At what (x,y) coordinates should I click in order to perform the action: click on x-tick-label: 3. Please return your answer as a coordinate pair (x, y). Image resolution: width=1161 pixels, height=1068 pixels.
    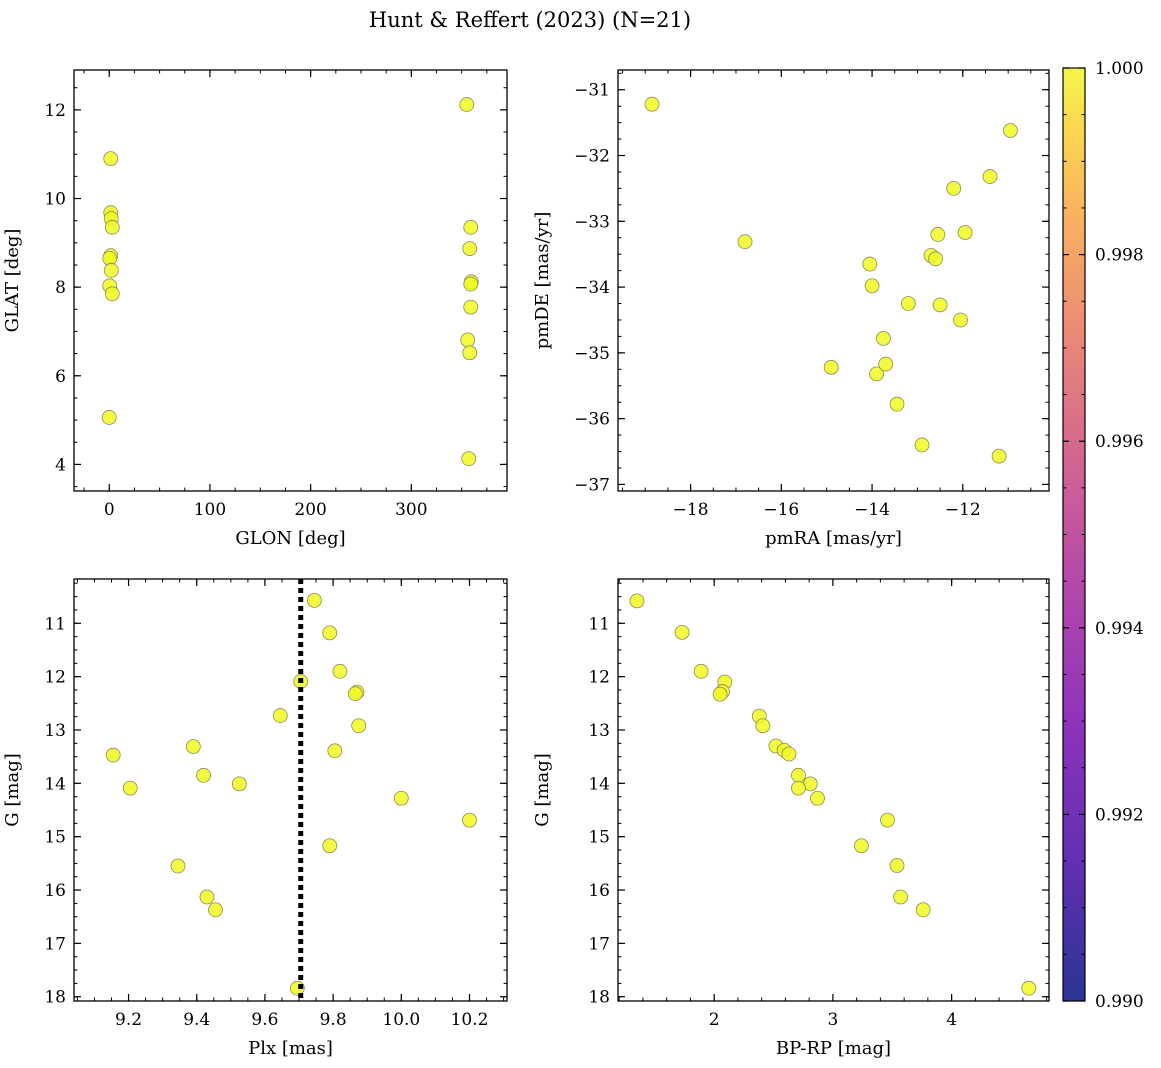
    Looking at the image, I should click on (832, 1020).